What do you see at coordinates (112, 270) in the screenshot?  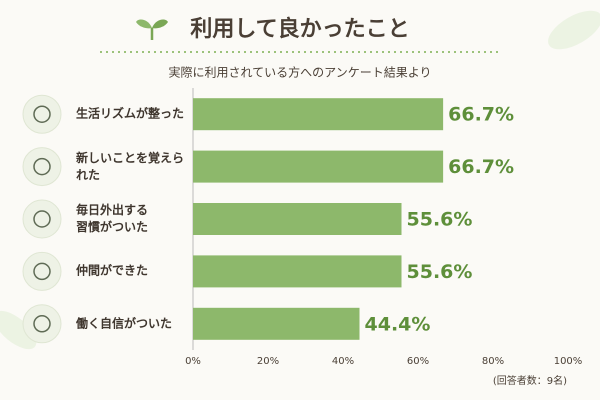 I see `category-label: 仲間ができた` at bounding box center [112, 270].